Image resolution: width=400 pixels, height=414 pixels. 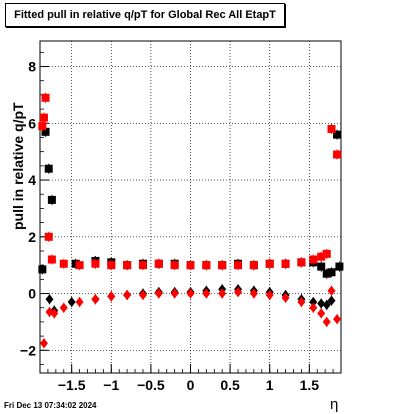 What do you see at coordinates (32, 237) in the screenshot?
I see `y-tick-label: 2` at bounding box center [32, 237].